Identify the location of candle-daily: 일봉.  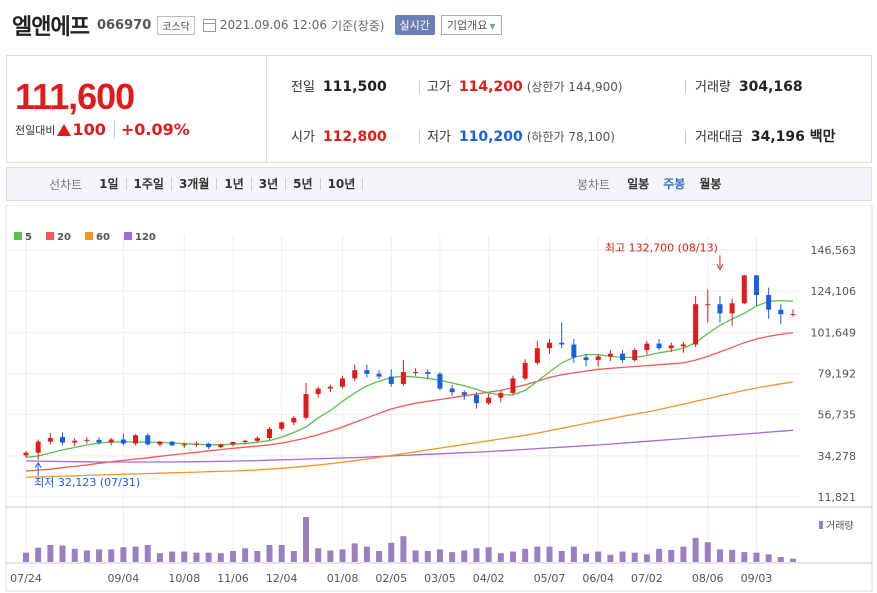
(638, 184).